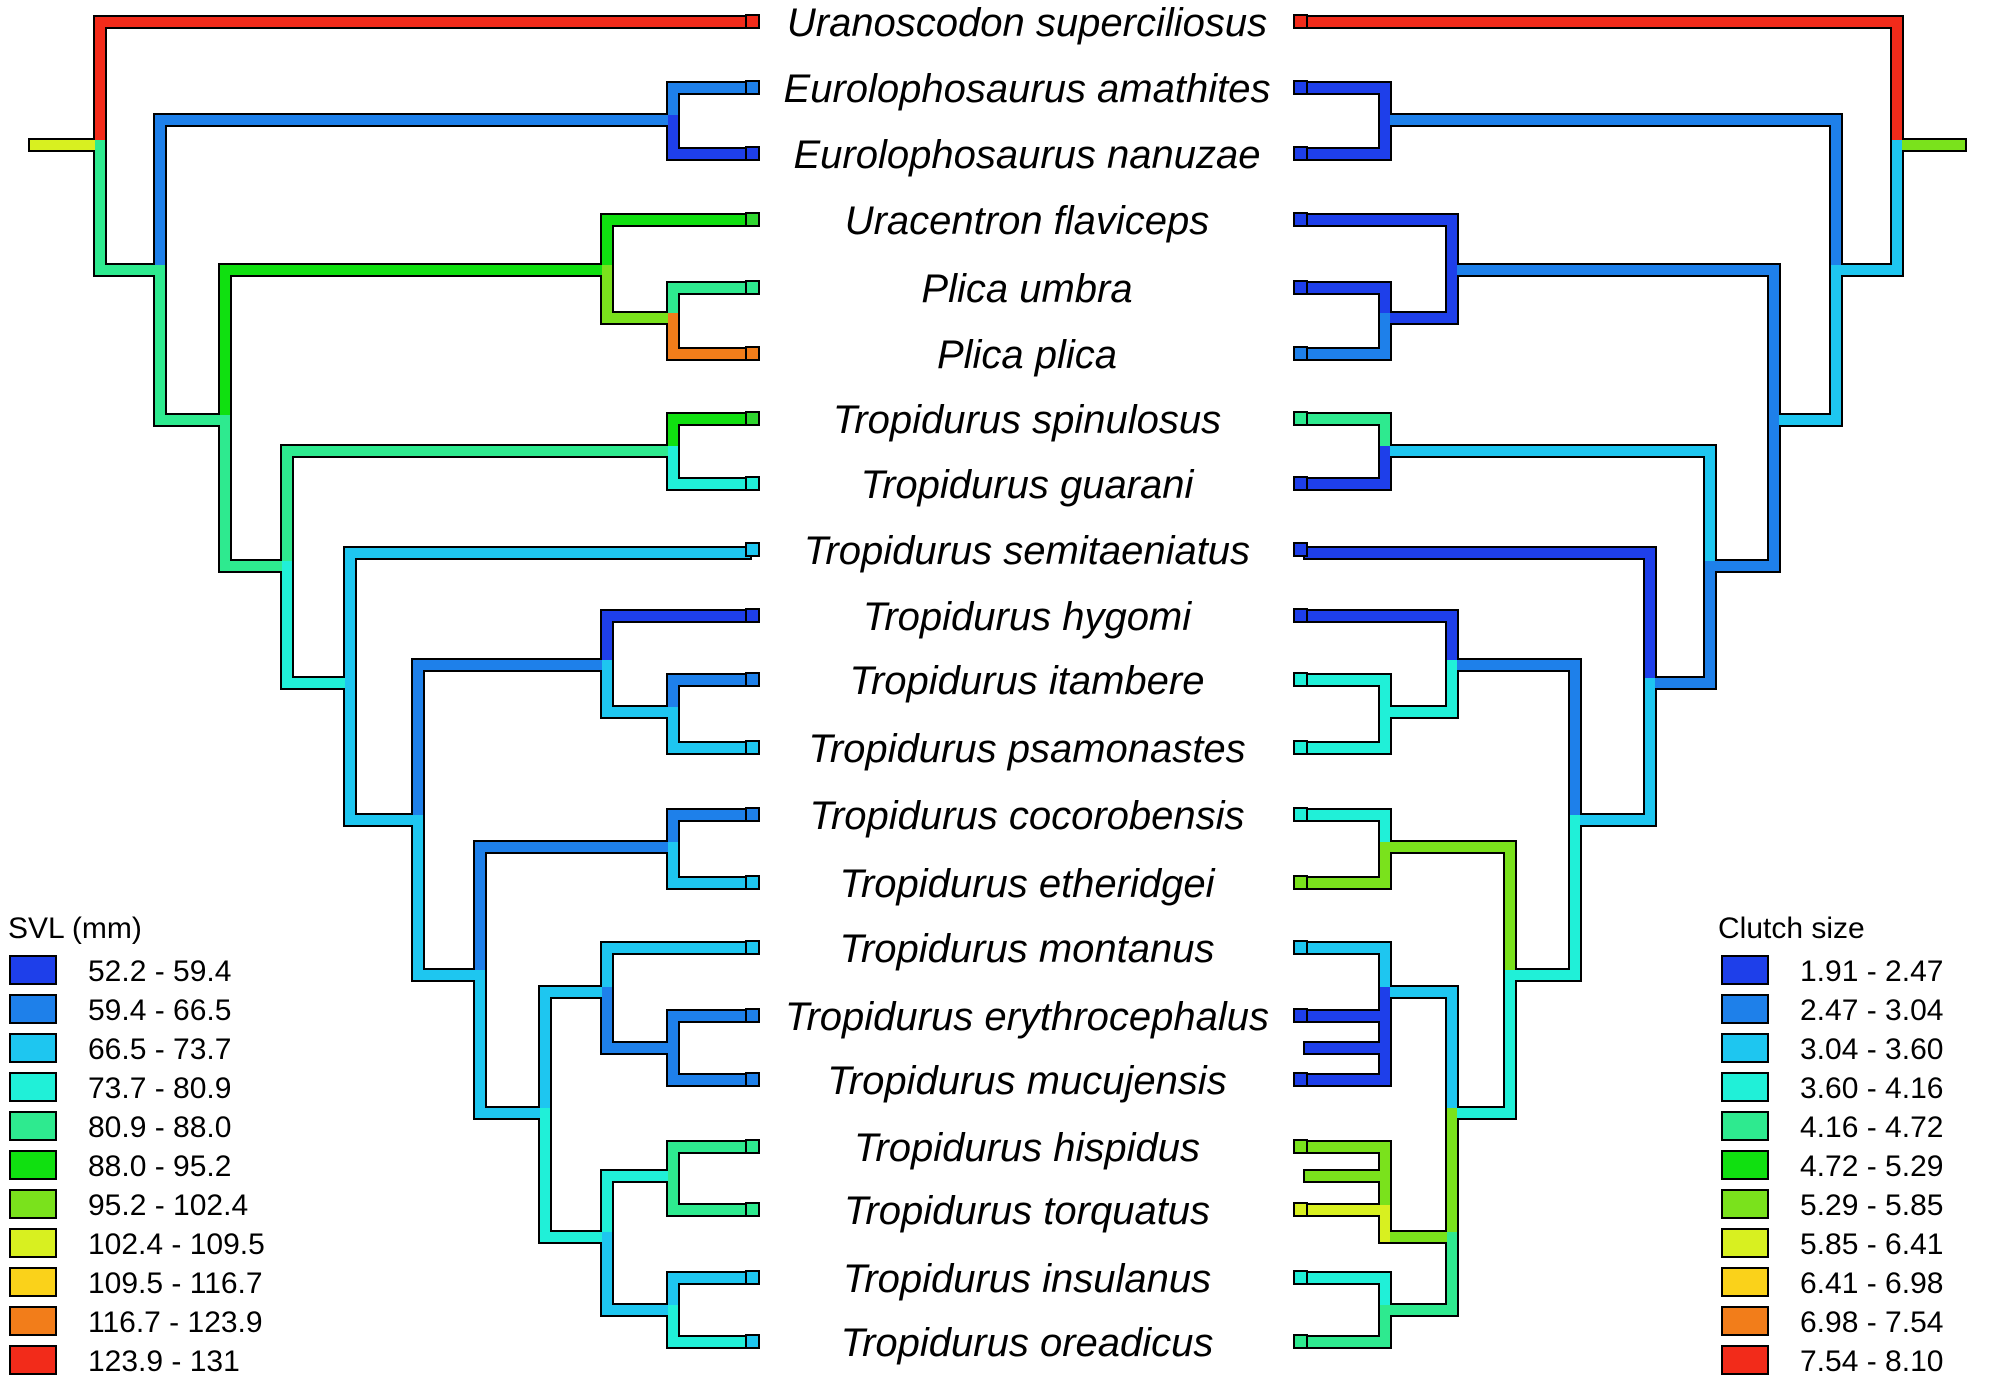 Image resolution: width=2016 pixels, height=1385 pixels. What do you see at coordinates (1871, 971) in the screenshot?
I see `clutch-legend-label: 1.91 - 2.47` at bounding box center [1871, 971].